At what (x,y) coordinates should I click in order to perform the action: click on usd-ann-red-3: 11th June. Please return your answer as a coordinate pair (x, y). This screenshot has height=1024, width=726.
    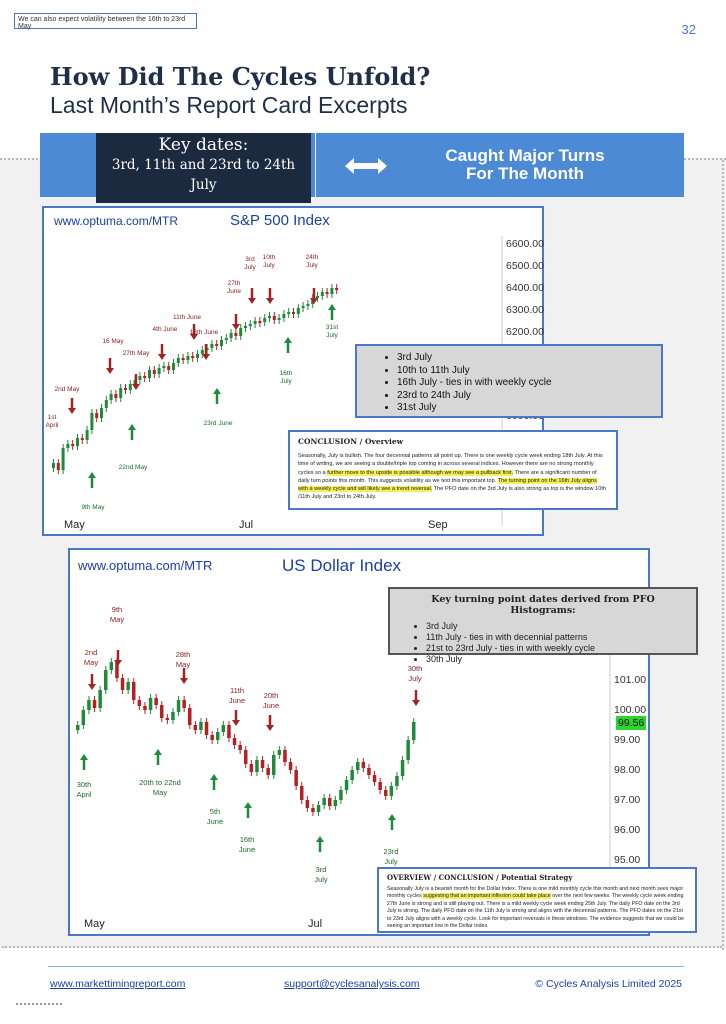
    Looking at the image, I should click on (237, 695).